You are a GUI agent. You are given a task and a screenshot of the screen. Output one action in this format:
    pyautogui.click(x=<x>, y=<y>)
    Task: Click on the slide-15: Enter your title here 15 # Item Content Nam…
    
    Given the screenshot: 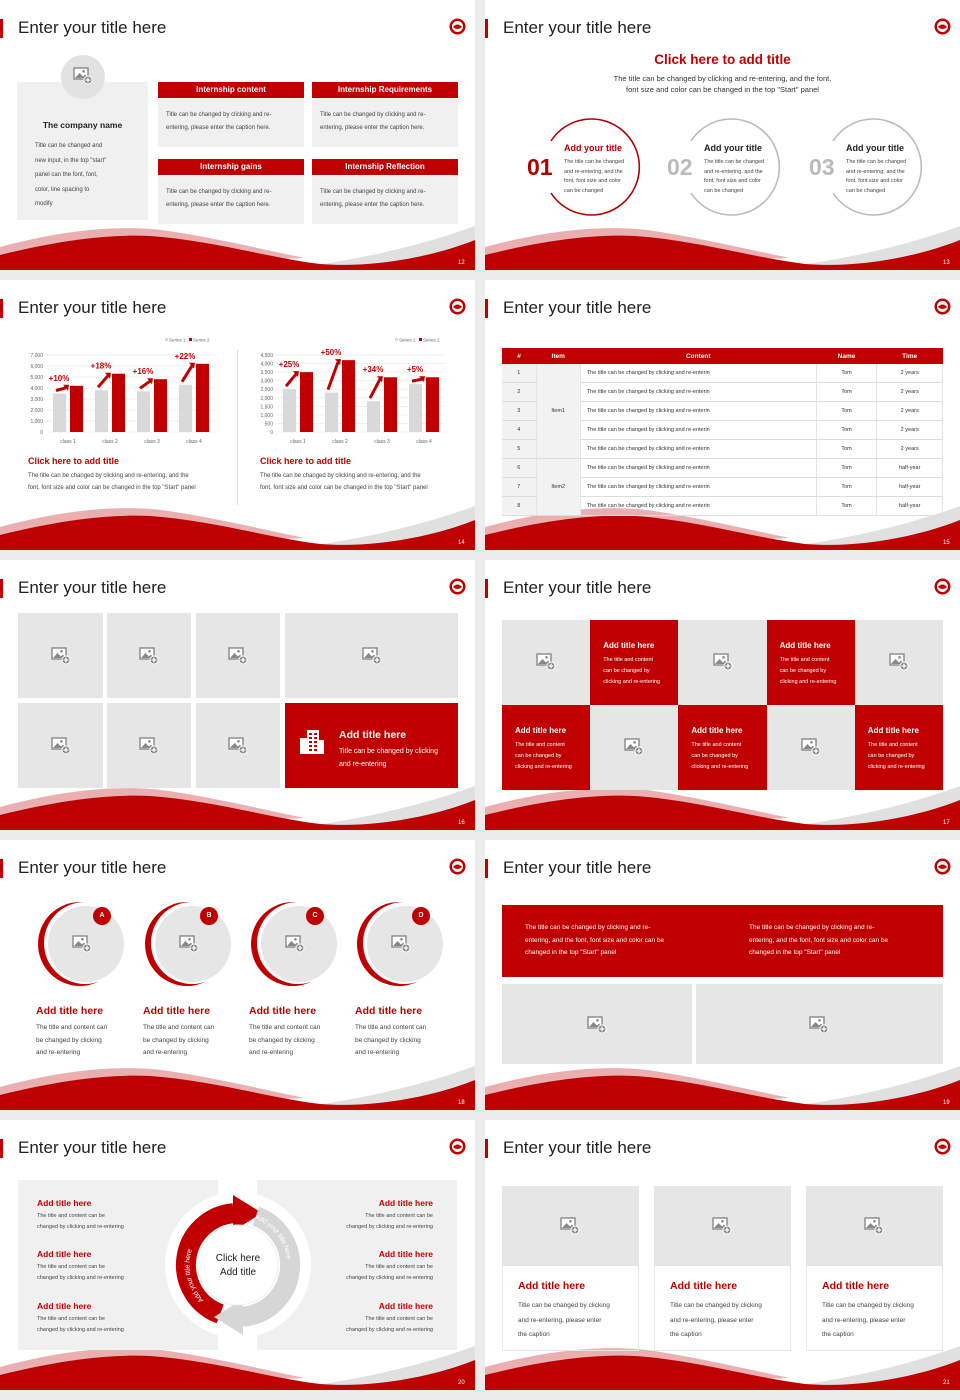 What is the action you would take?
    pyautogui.click(x=722, y=415)
    